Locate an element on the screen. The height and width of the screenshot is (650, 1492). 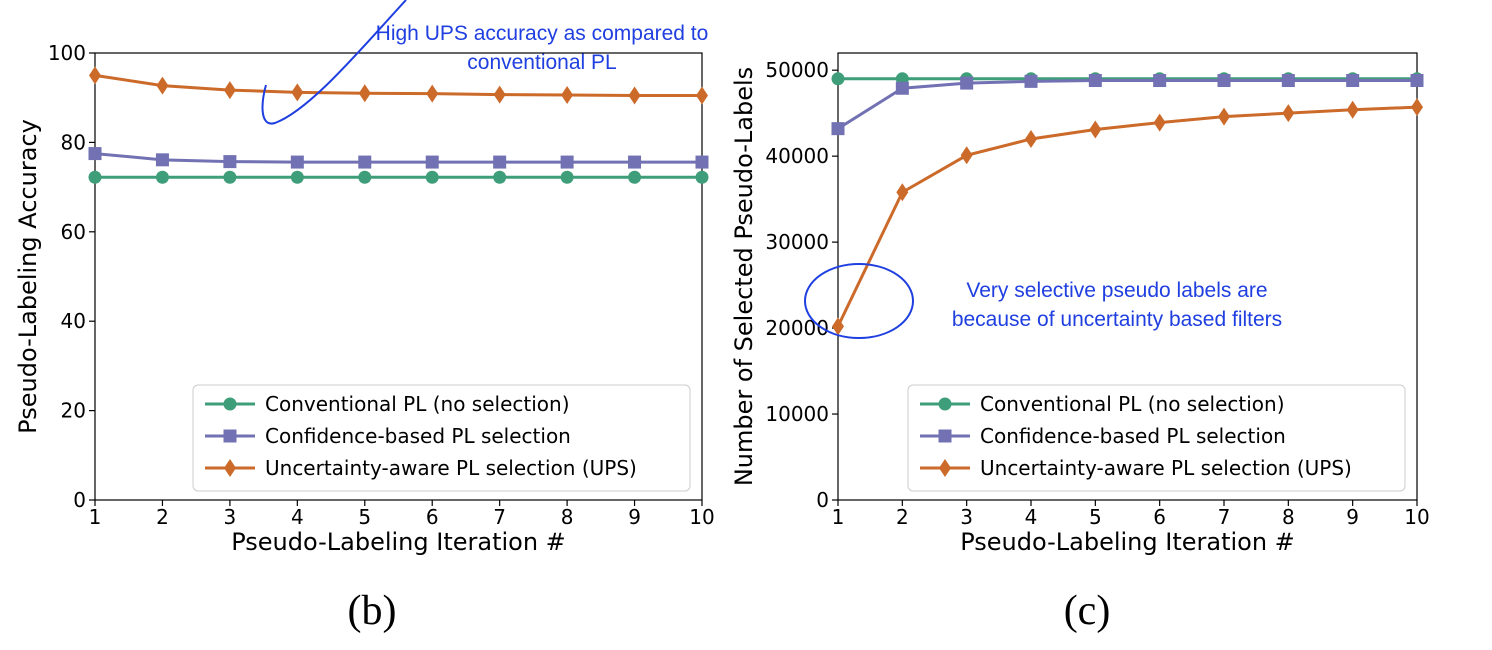
series-ups is located at coordinates (398, 85).